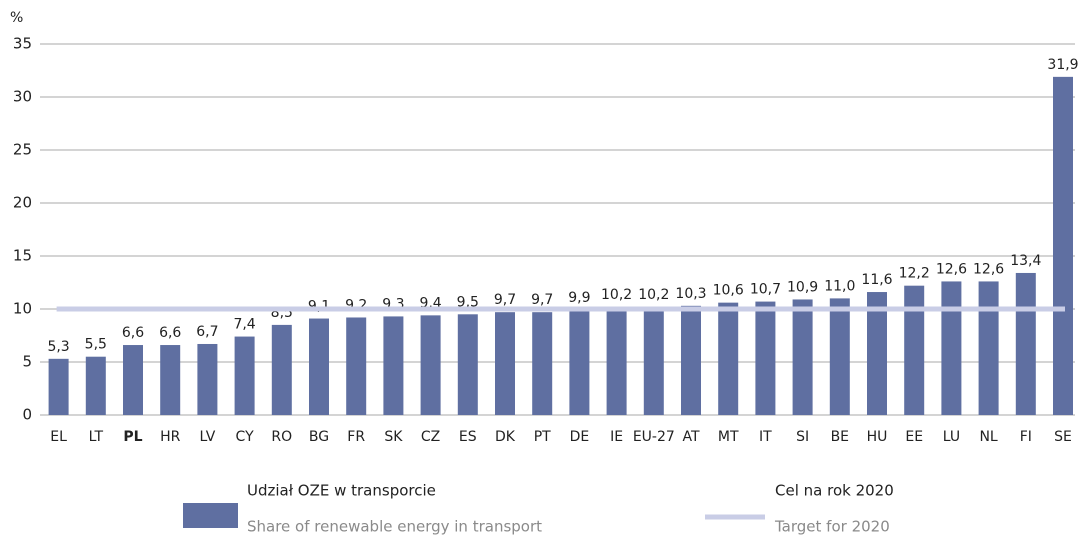 This screenshot has height=537, width=1080. What do you see at coordinates (132, 437) in the screenshot?
I see `x-tick-label: PL` at bounding box center [132, 437].